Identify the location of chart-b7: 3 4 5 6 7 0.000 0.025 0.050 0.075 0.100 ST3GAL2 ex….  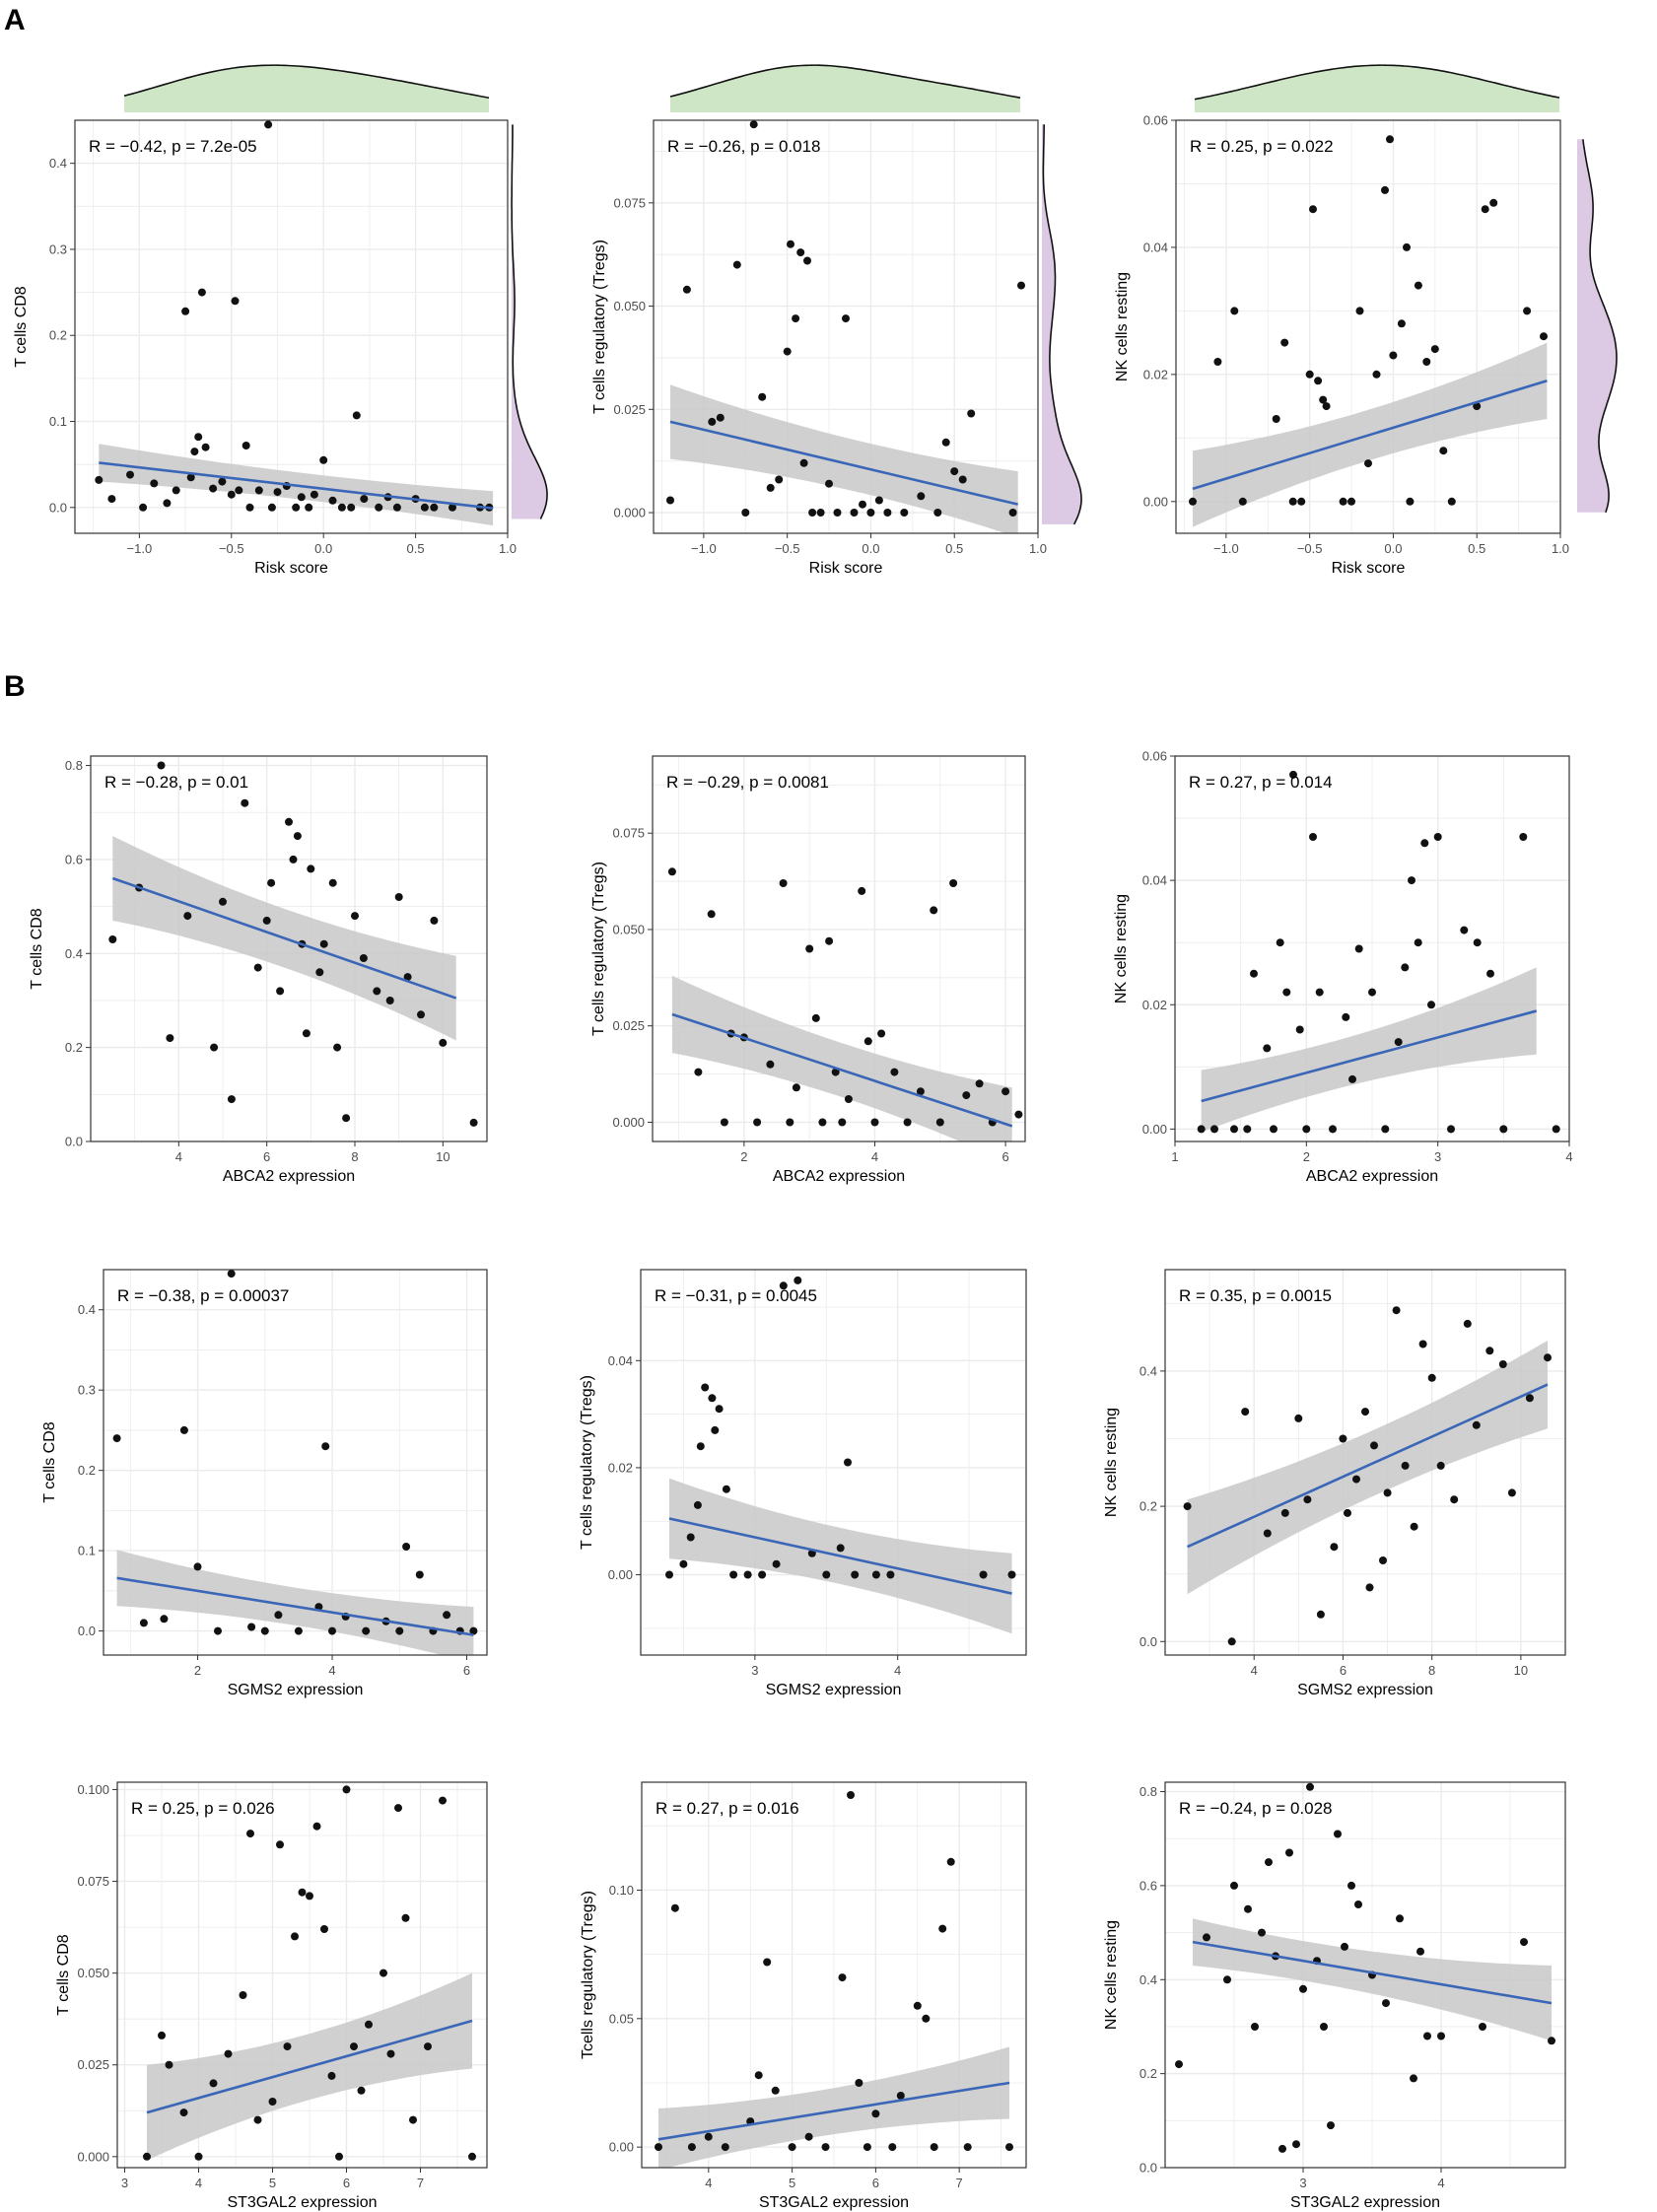
(271, 1996).